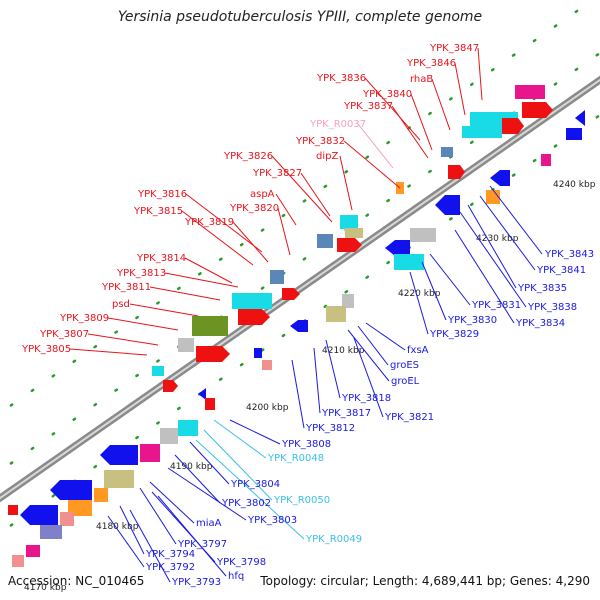  Describe the element at coordinates (404, 365) in the screenshot. I see `gene-label: groES` at that location.